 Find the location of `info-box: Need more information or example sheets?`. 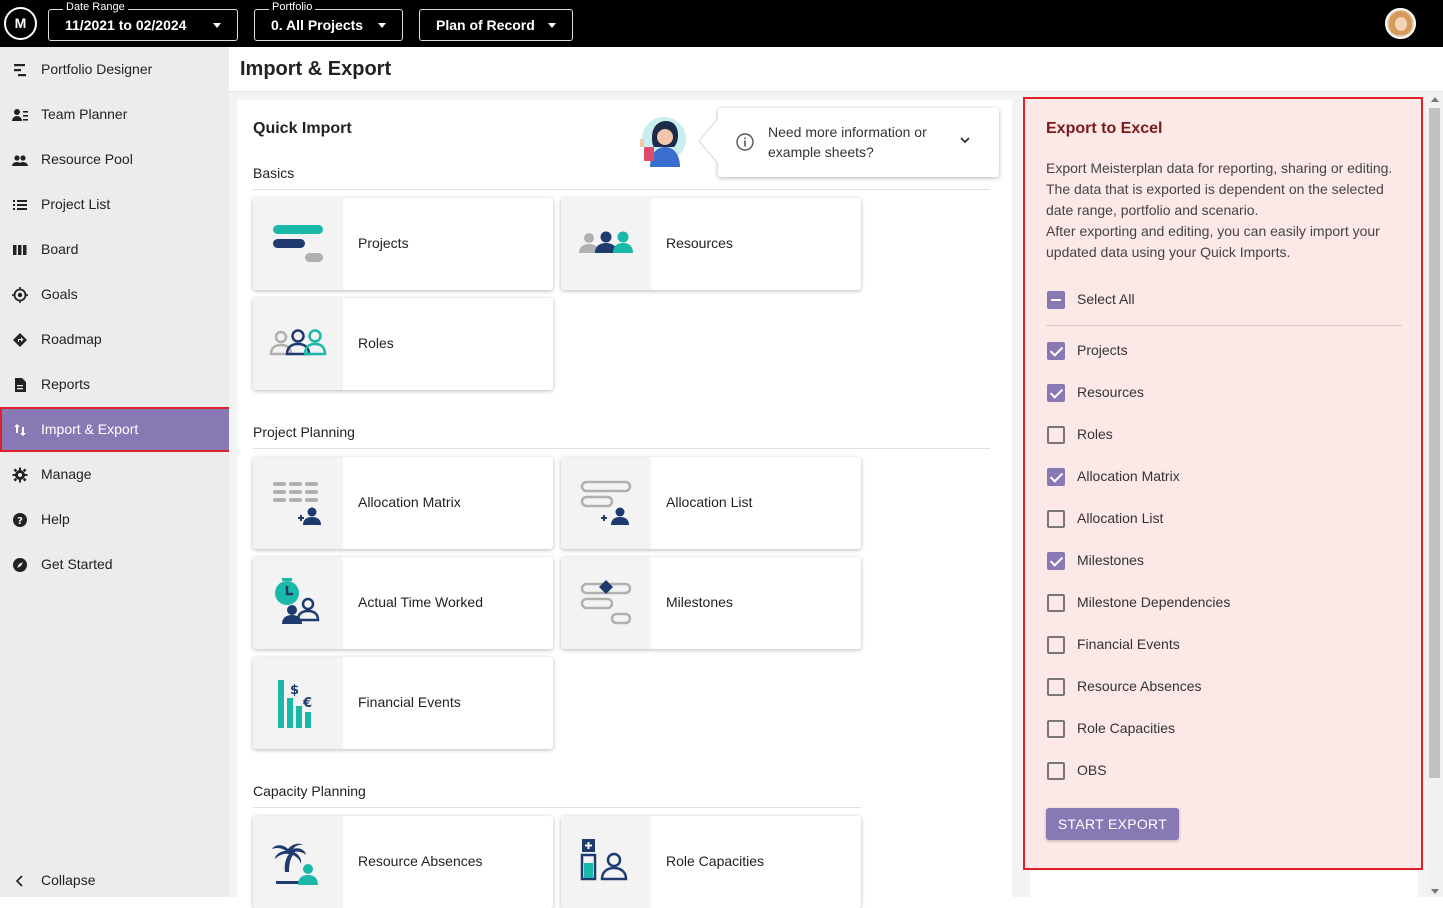

info-box: Need more information or example sheets? is located at coordinates (858, 142).